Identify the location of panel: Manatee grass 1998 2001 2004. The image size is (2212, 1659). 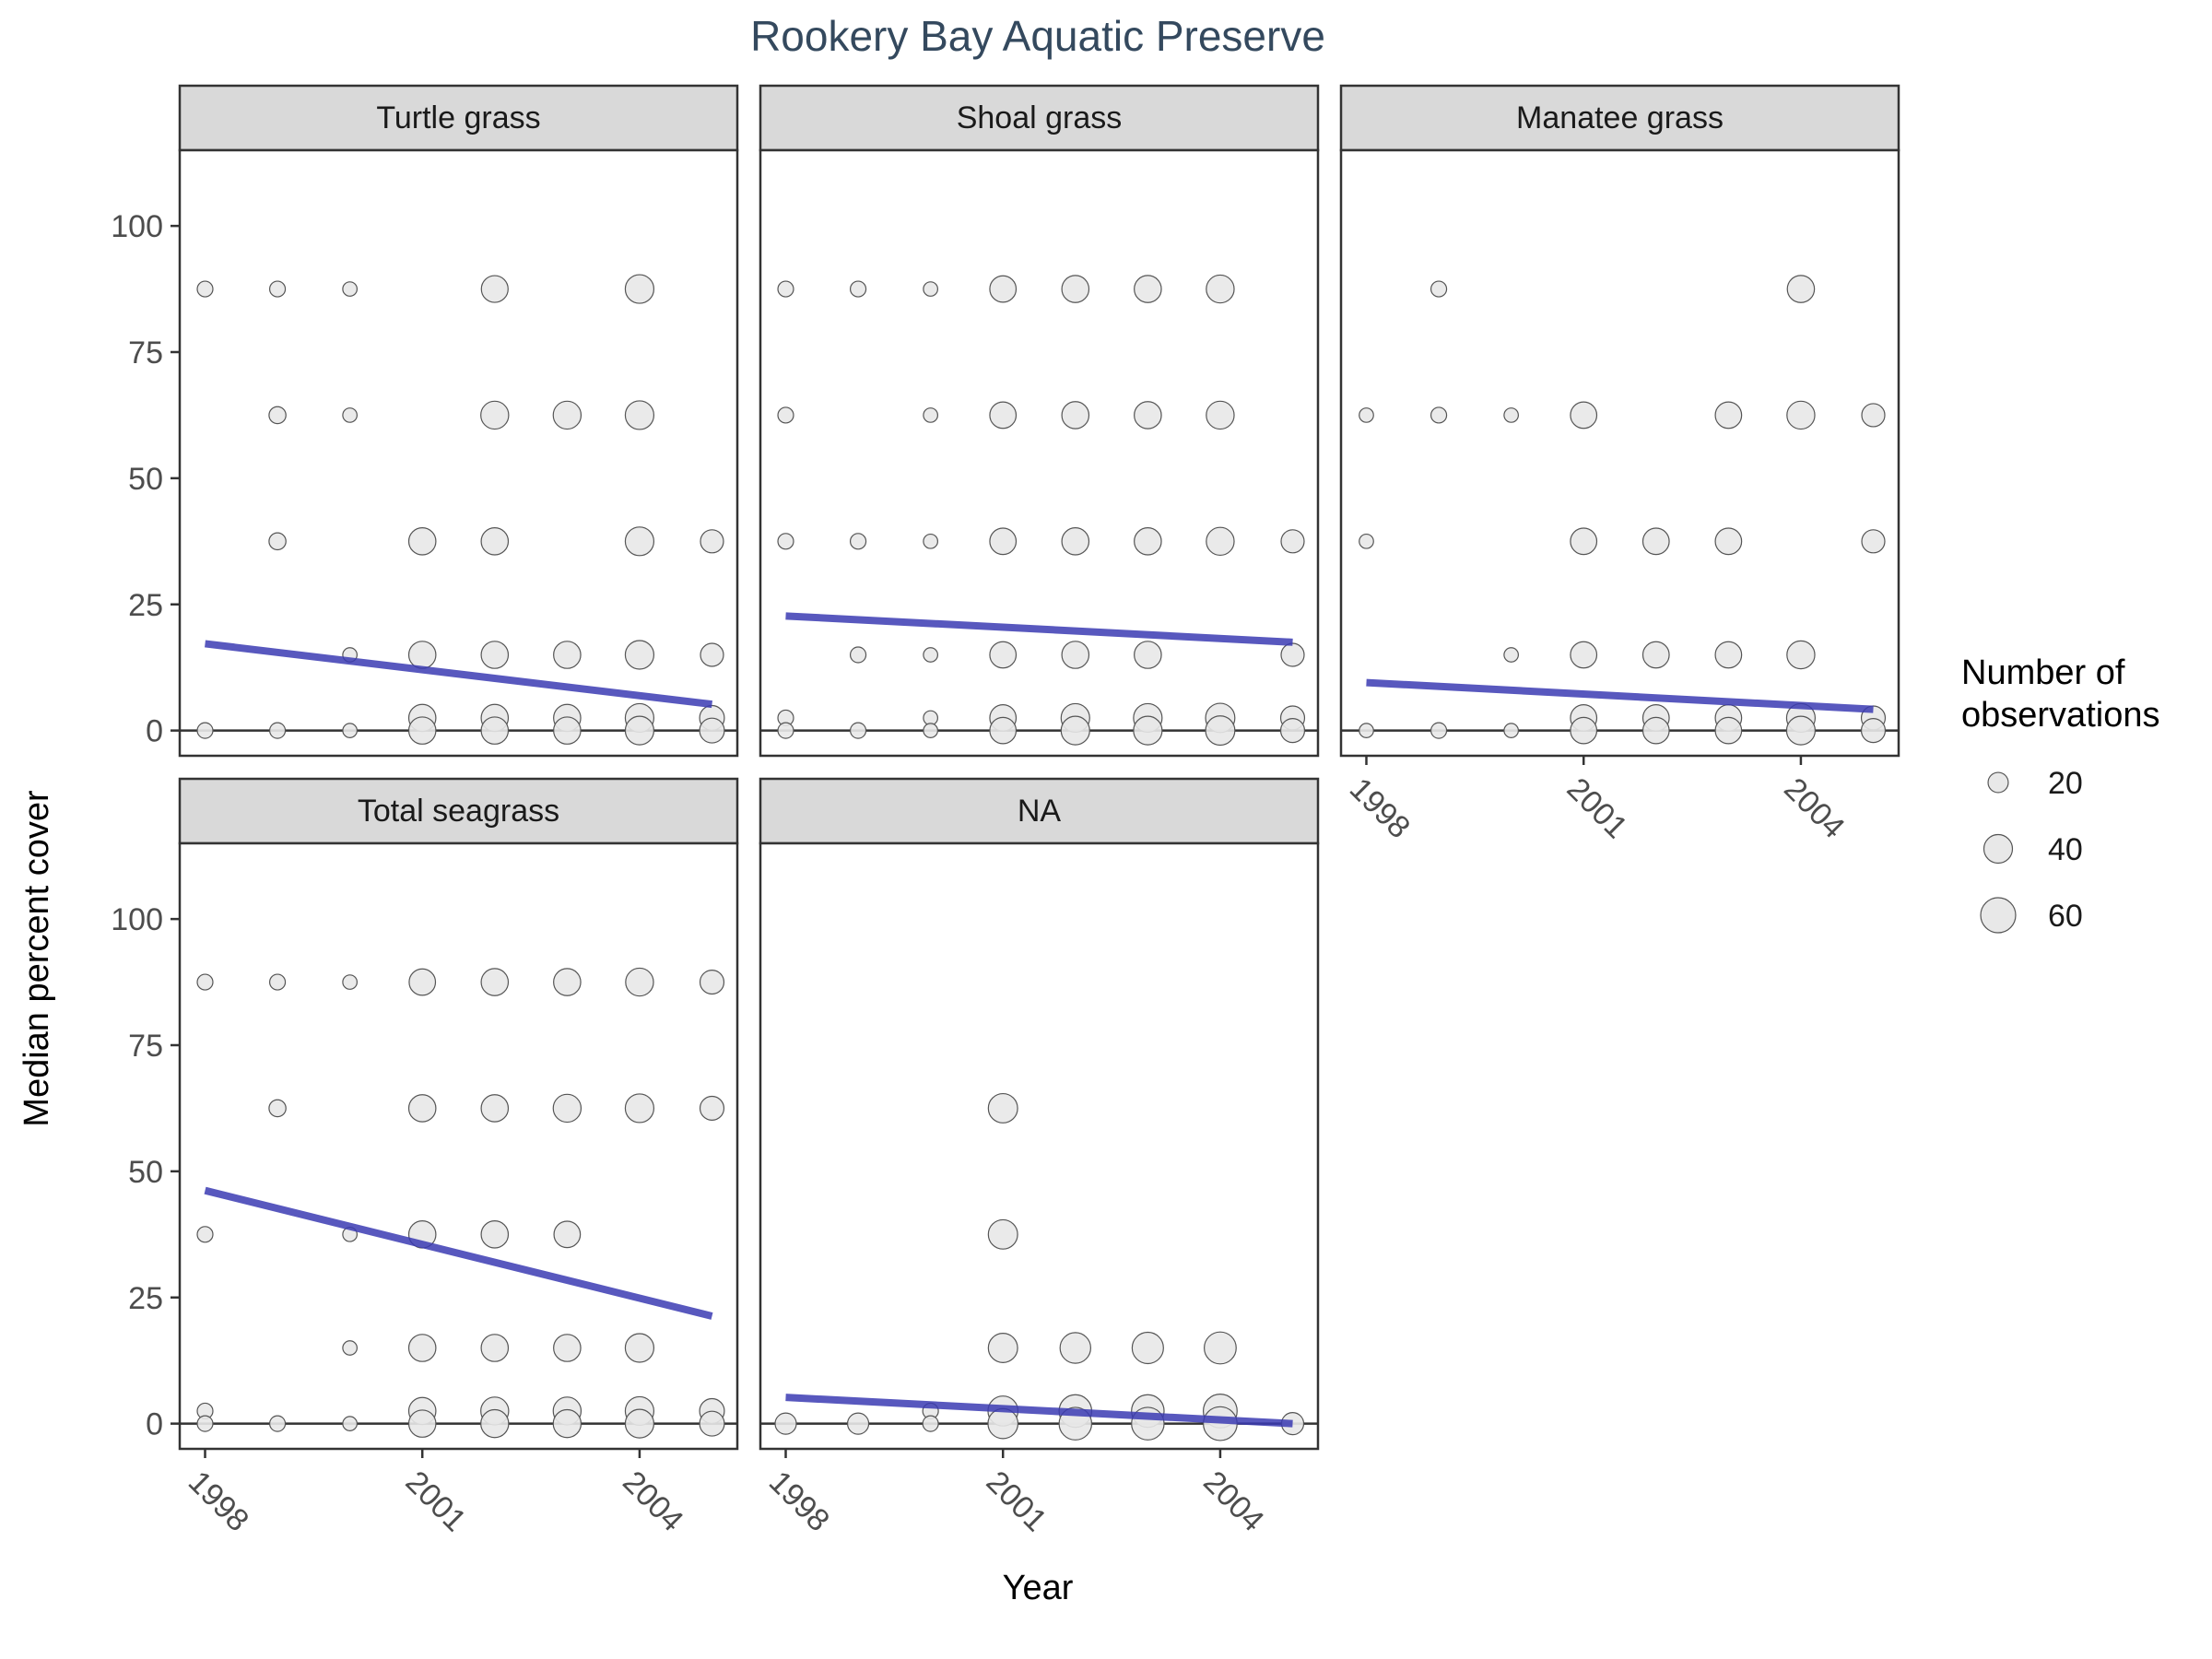
(1619, 464).